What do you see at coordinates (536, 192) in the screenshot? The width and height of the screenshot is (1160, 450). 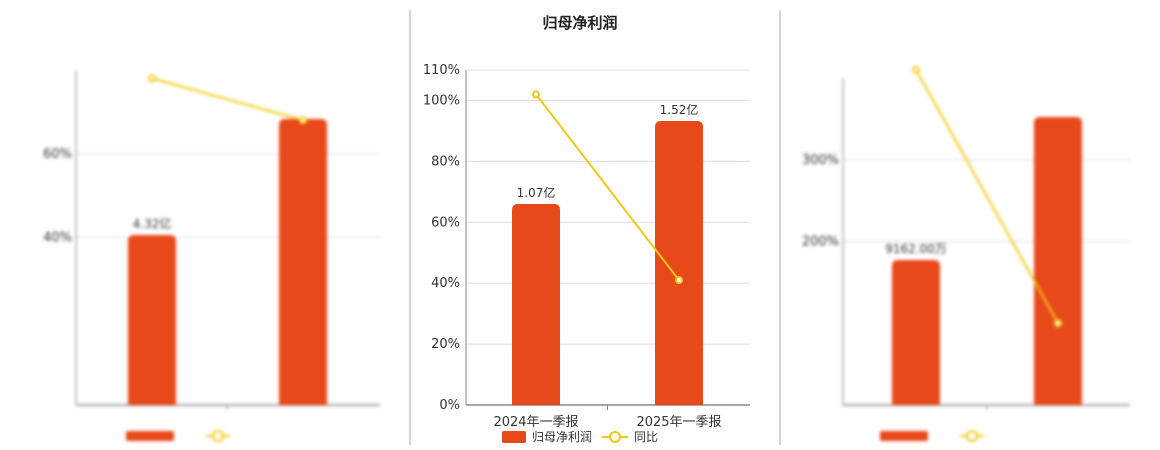 I see `bar-data-label: 1.07亿` at bounding box center [536, 192].